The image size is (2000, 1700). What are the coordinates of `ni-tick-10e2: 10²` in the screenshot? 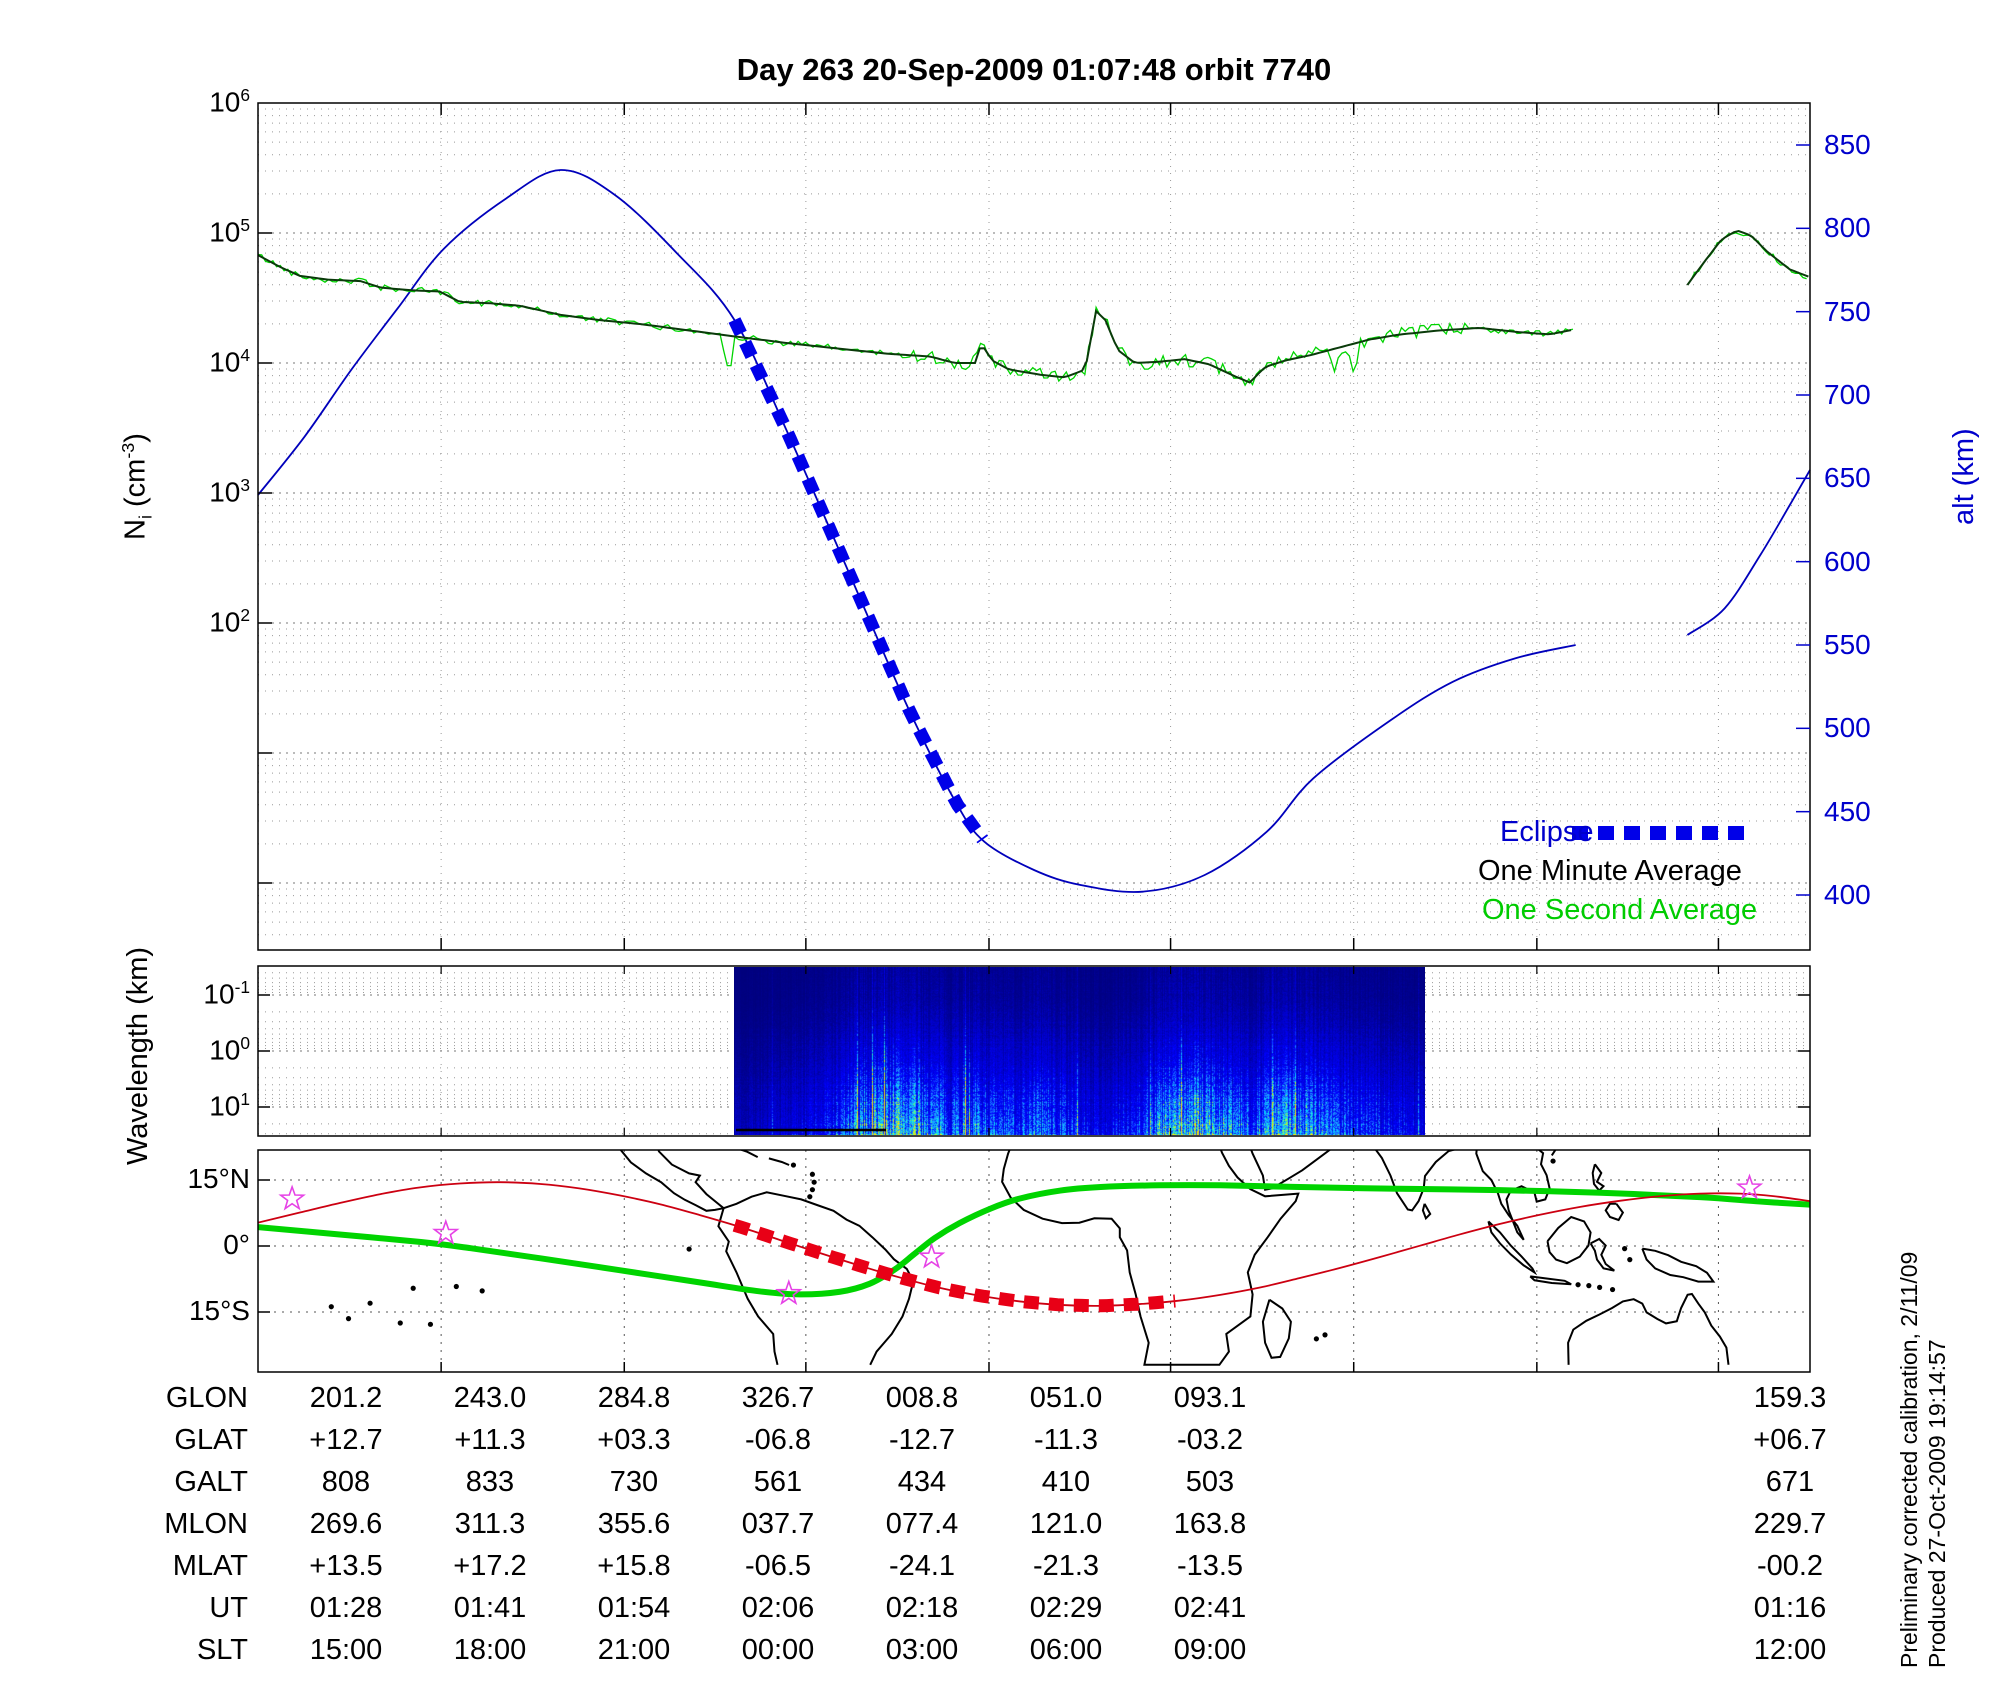 It's located at (229, 621).